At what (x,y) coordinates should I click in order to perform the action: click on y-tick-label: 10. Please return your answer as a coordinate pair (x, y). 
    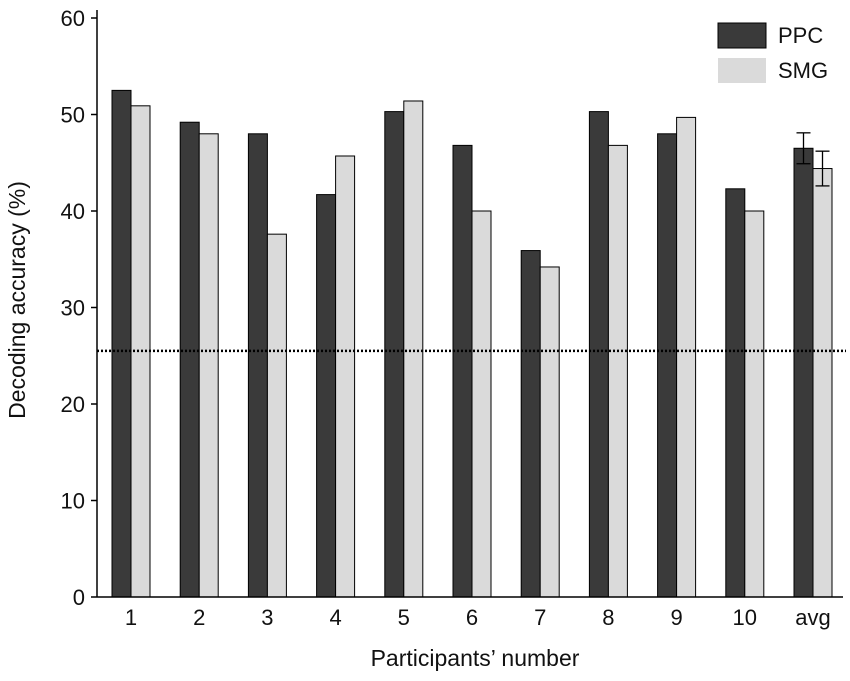
    Looking at the image, I should click on (73, 501).